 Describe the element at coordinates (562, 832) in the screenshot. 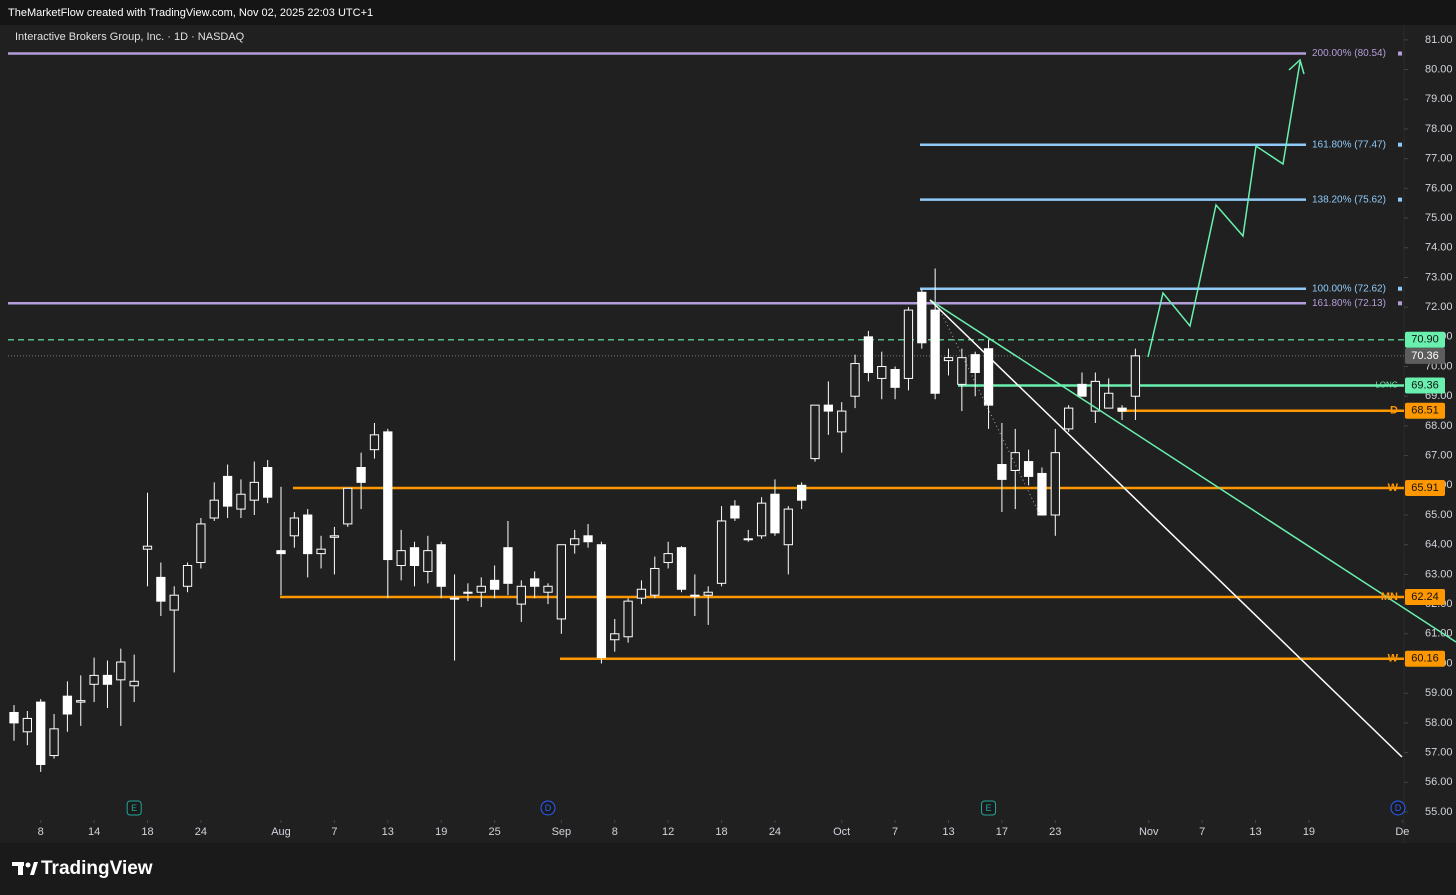

I see `x-tick-label: Sep` at that location.